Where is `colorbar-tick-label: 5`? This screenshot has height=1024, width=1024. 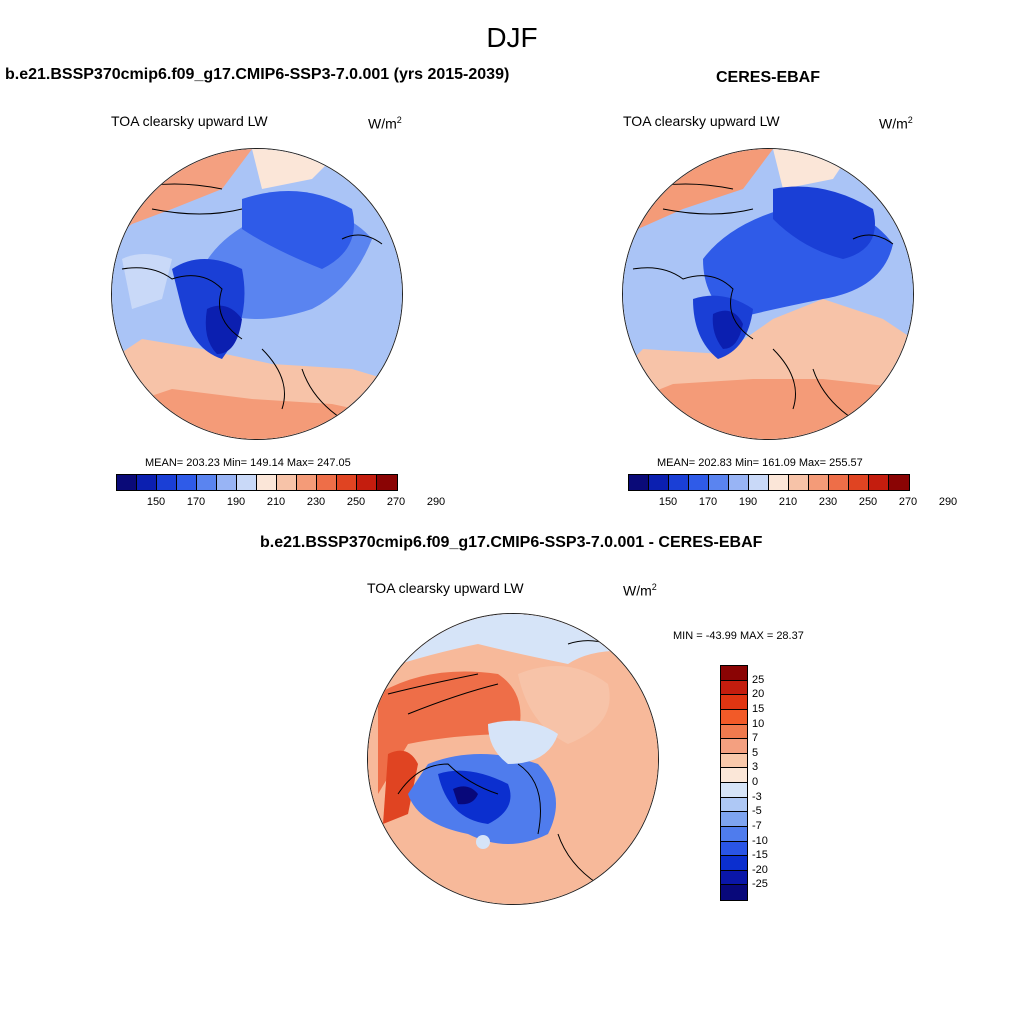 colorbar-tick-label: 5 is located at coordinates (755, 752).